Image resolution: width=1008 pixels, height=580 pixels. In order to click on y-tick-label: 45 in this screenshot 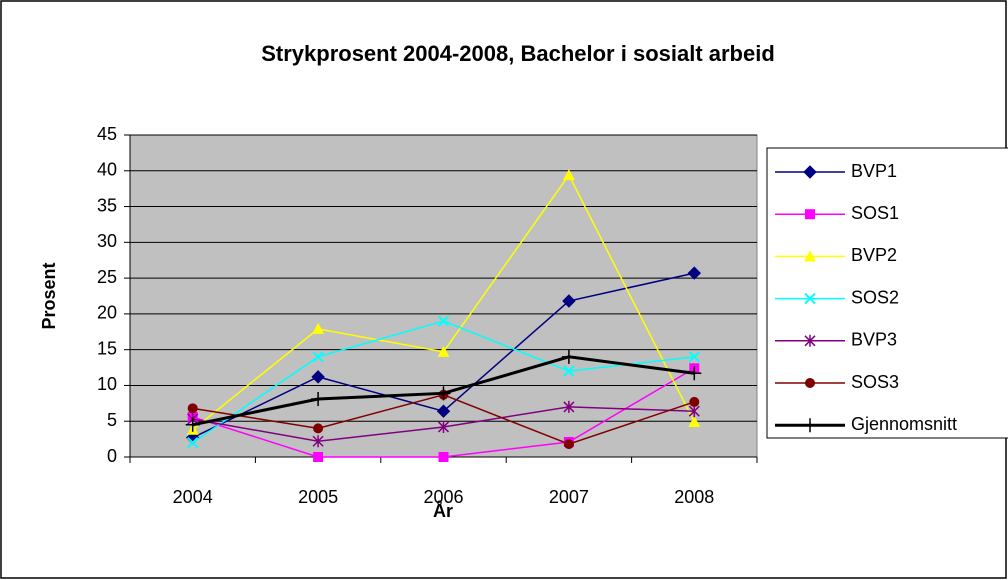, I will do `click(107, 134)`.